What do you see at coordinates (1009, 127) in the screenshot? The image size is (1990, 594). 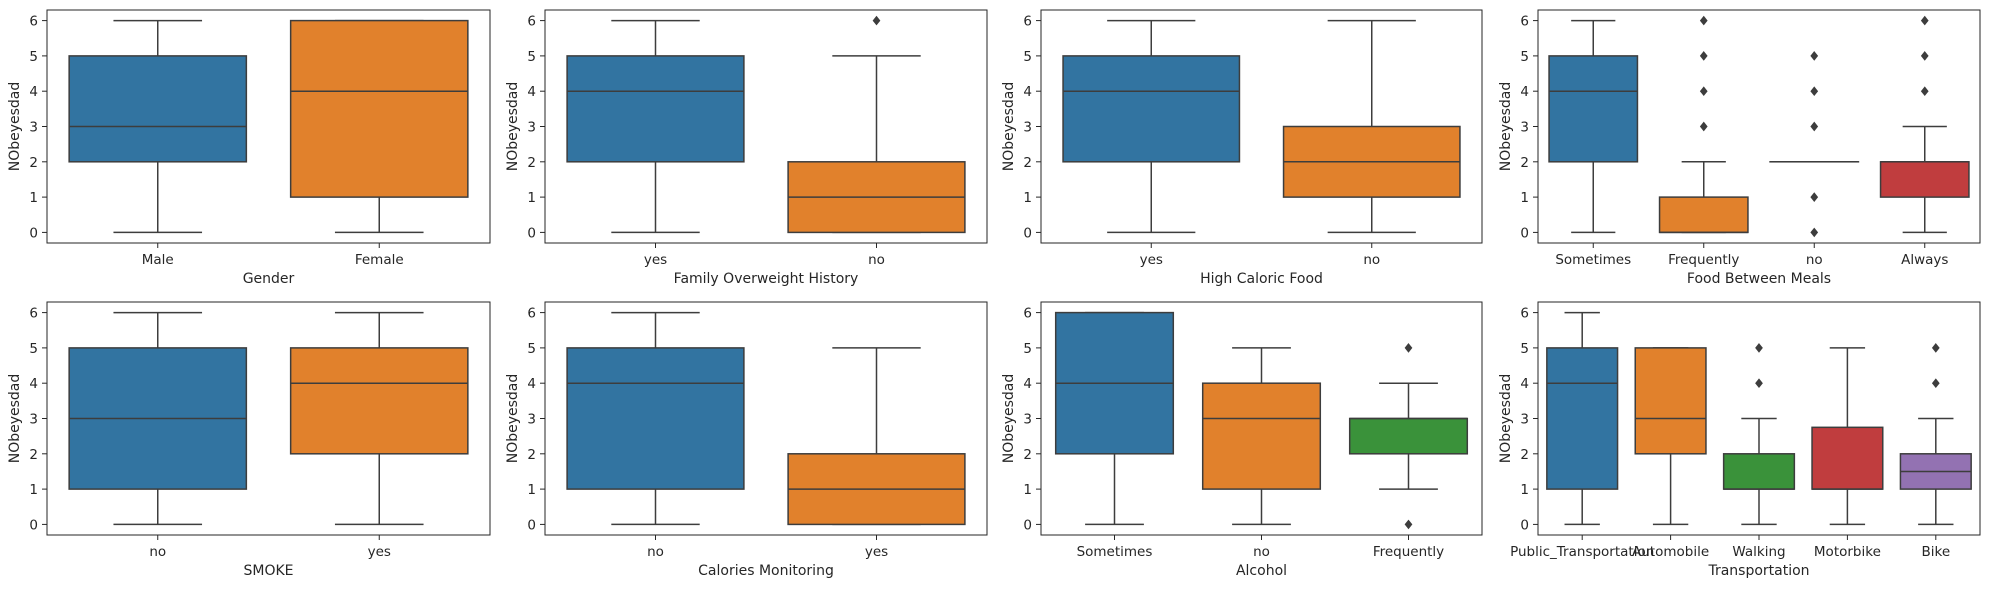 I see `chart-3-y-axis-label: NObeyesdad` at bounding box center [1009, 127].